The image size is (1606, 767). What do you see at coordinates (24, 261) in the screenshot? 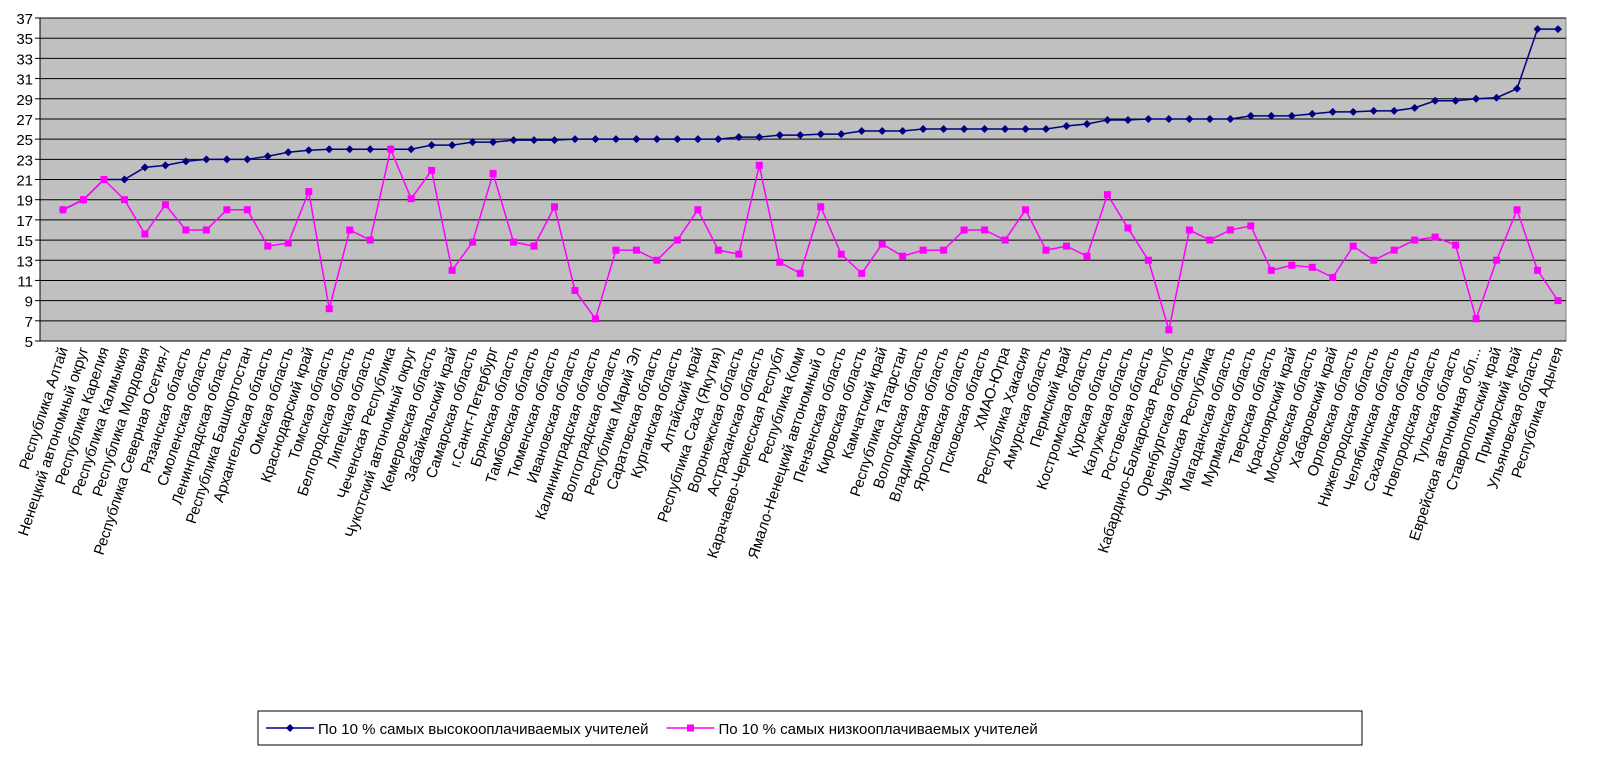
I see `y-tick-label: 13` at bounding box center [24, 261].